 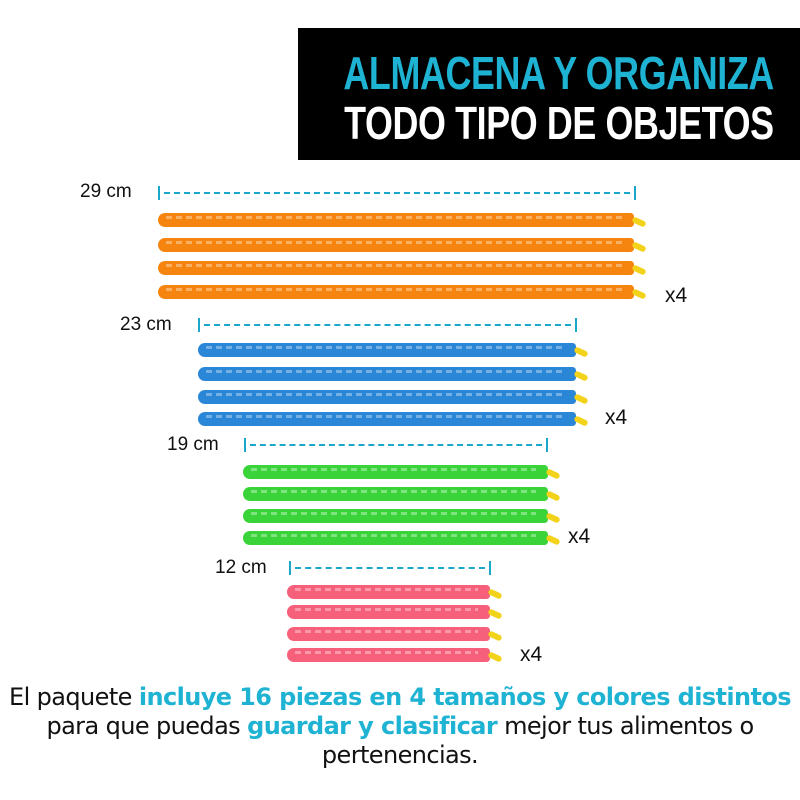 What do you see at coordinates (193, 444) in the screenshot?
I see `size-label: 19 cm` at bounding box center [193, 444].